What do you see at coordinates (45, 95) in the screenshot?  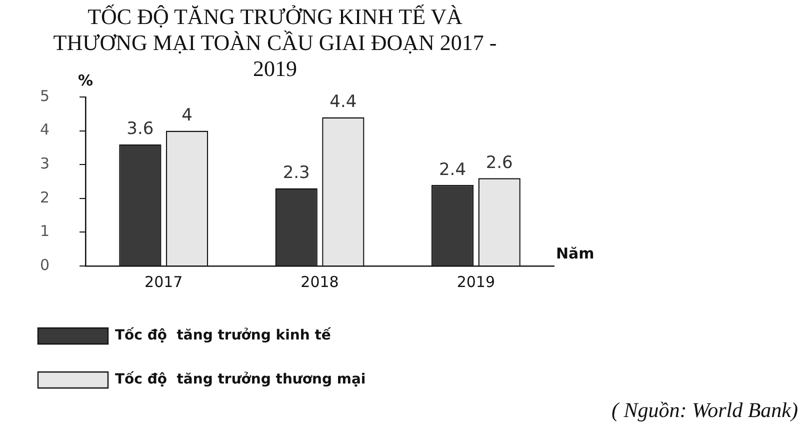 I see `y-tick-label: 5` at bounding box center [45, 95].